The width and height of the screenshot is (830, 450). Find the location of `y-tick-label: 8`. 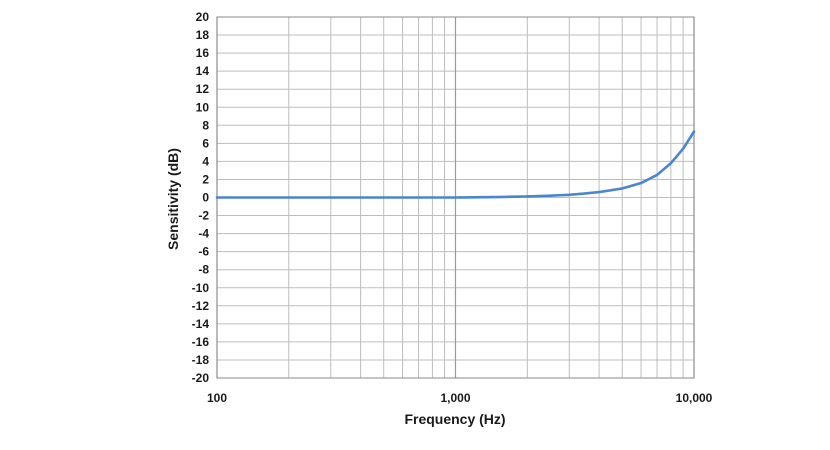

y-tick-label: 8 is located at coordinates (205, 125).